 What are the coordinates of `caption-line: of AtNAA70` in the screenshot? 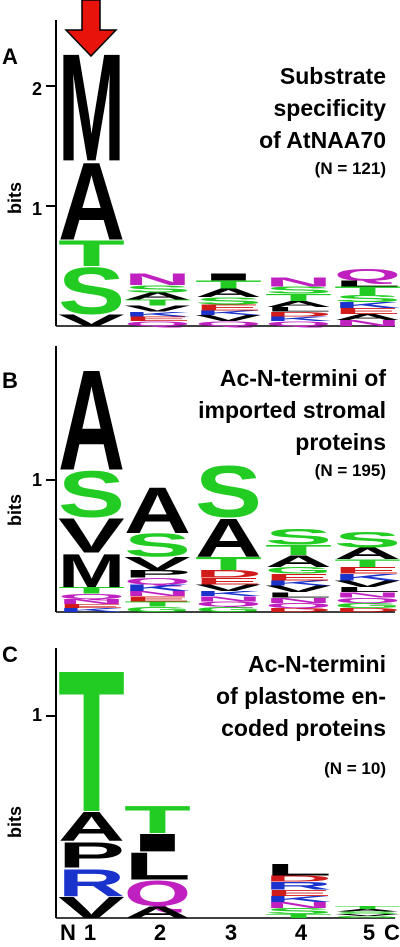 It's located at (322, 140).